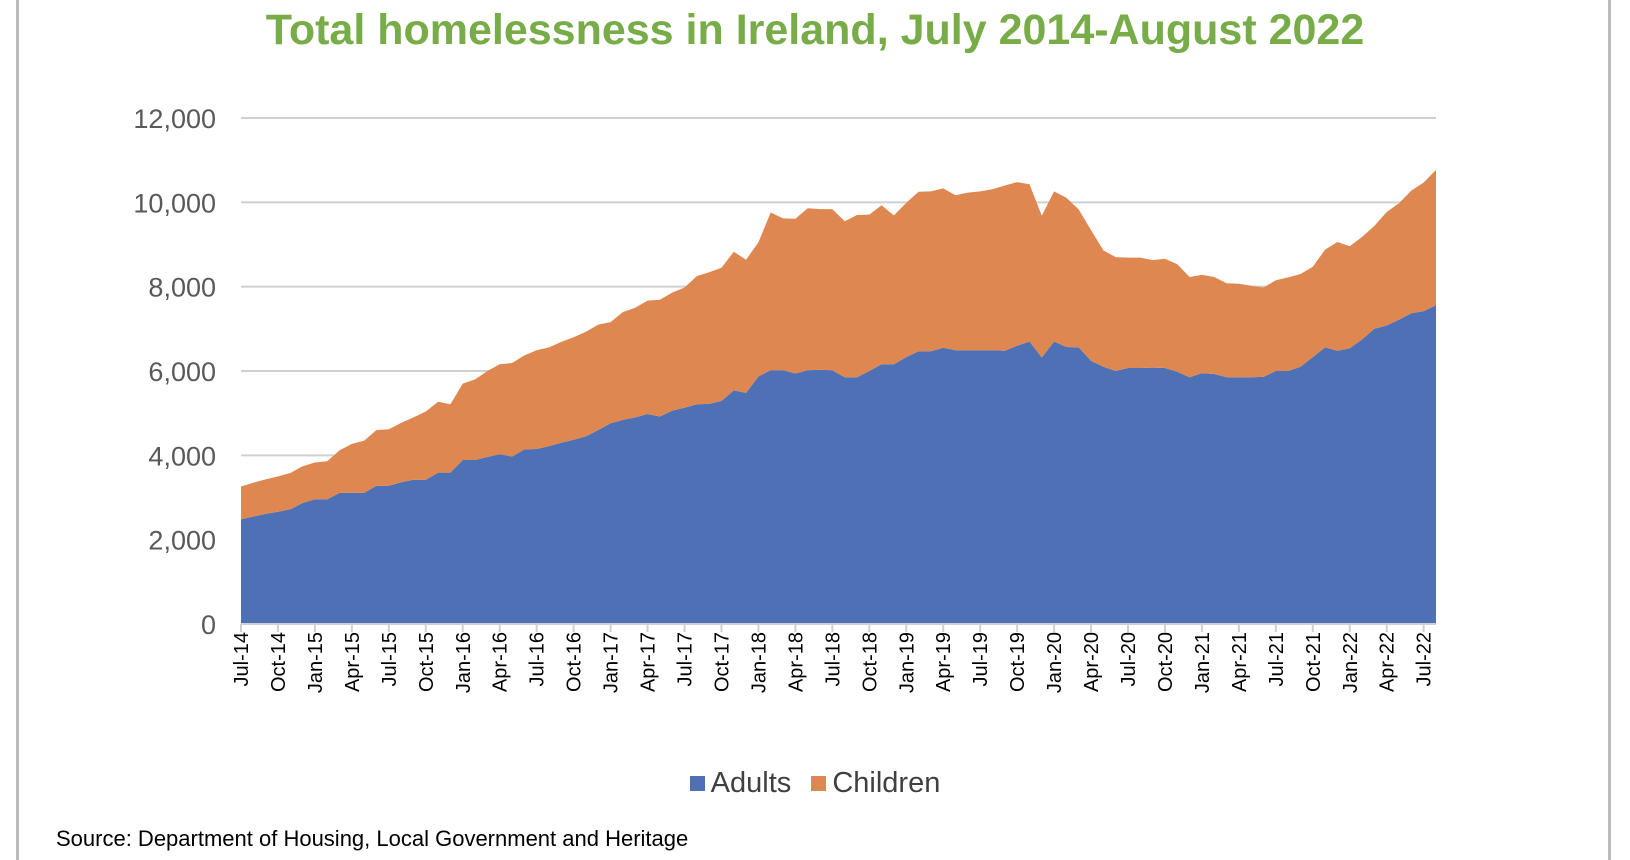 The image size is (1630, 860). What do you see at coordinates (981, 659) in the screenshot?
I see `x-tick-label: Jul-19` at bounding box center [981, 659].